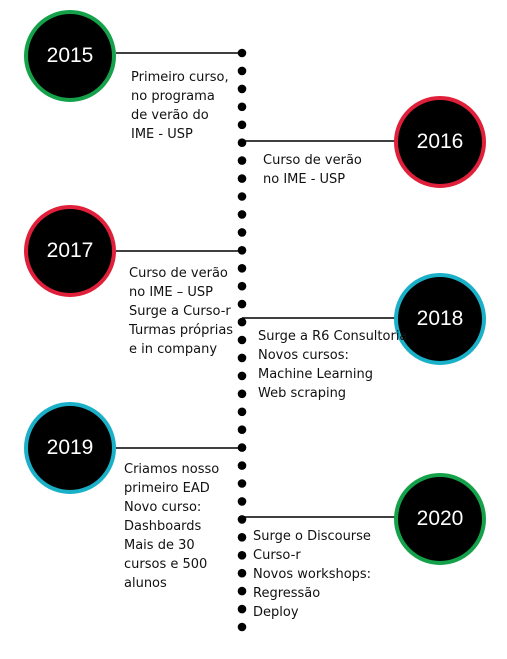 The height and width of the screenshot is (659, 507). I want to click on event-line: Novos cursos:, so click(303, 355).